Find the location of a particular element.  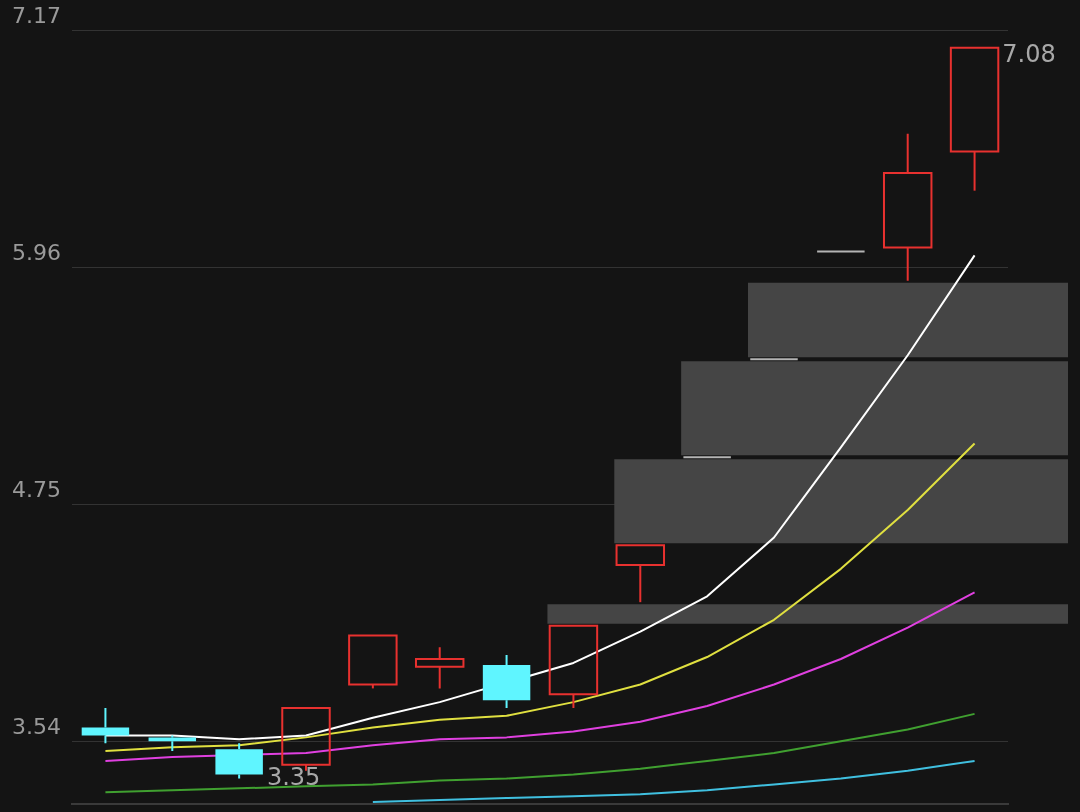

y-tick-label: 4.75 is located at coordinates (36, 489).